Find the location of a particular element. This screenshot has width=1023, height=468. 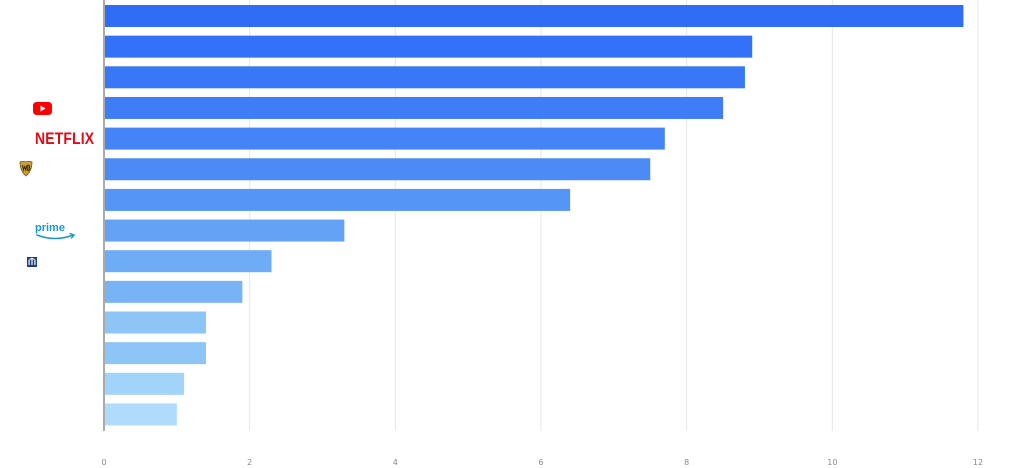

warner-bros-logo is located at coordinates (26, 169).